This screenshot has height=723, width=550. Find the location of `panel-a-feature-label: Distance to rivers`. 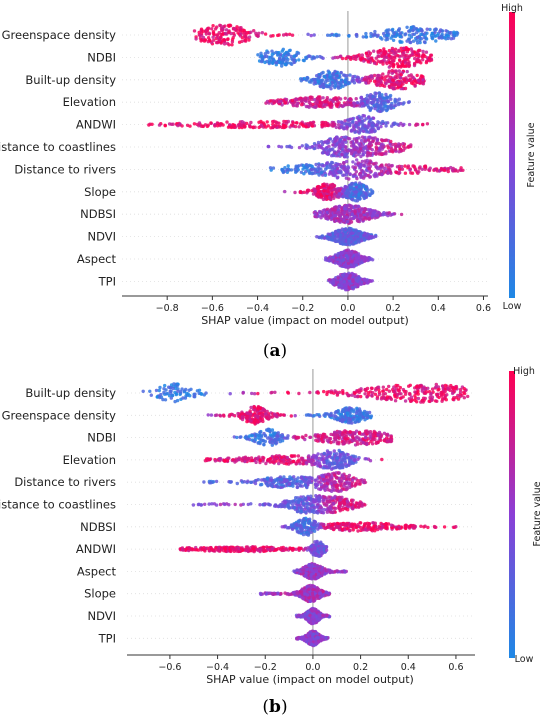

panel-a-feature-label: Distance to rivers is located at coordinates (65, 169).